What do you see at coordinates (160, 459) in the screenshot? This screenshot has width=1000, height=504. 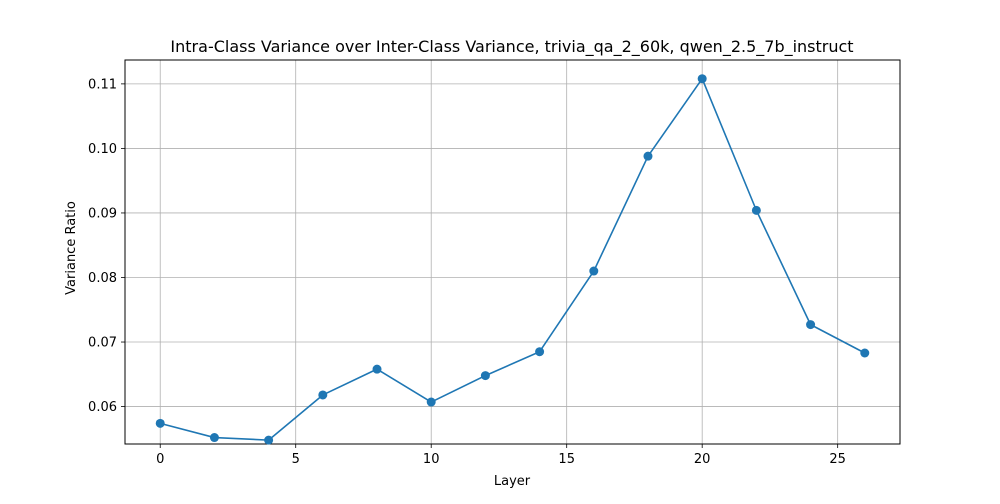 I see `x-tick-label: 0` at bounding box center [160, 459].